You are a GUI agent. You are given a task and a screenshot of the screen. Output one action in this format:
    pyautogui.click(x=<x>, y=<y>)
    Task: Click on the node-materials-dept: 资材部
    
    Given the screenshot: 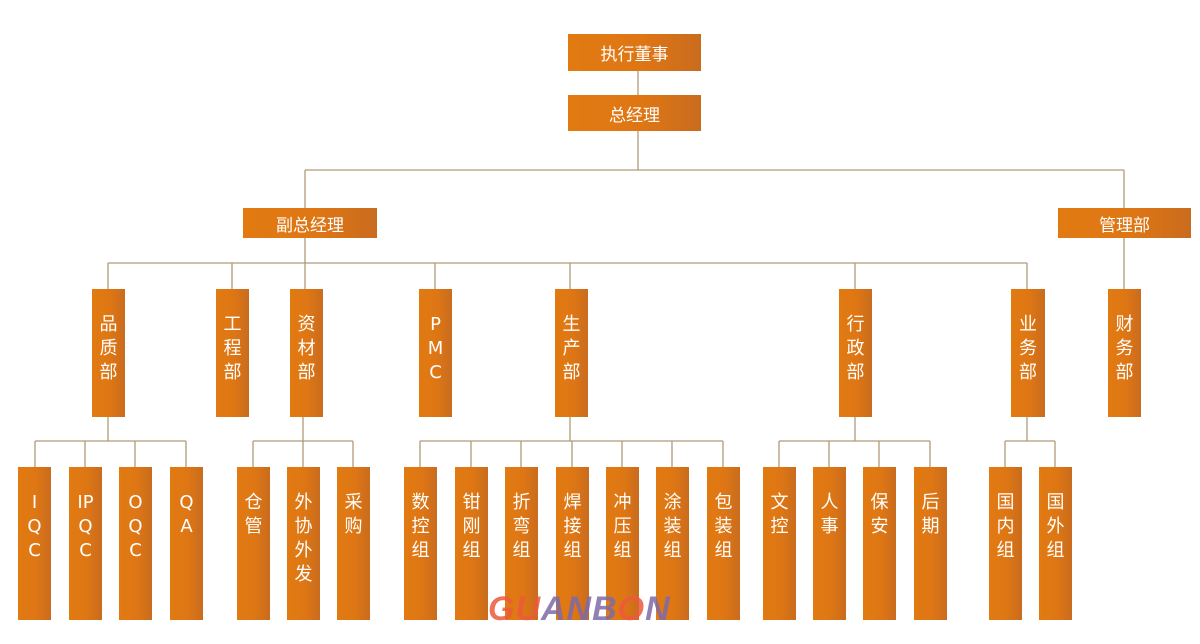 What is the action you would take?
    pyautogui.click(x=306, y=353)
    